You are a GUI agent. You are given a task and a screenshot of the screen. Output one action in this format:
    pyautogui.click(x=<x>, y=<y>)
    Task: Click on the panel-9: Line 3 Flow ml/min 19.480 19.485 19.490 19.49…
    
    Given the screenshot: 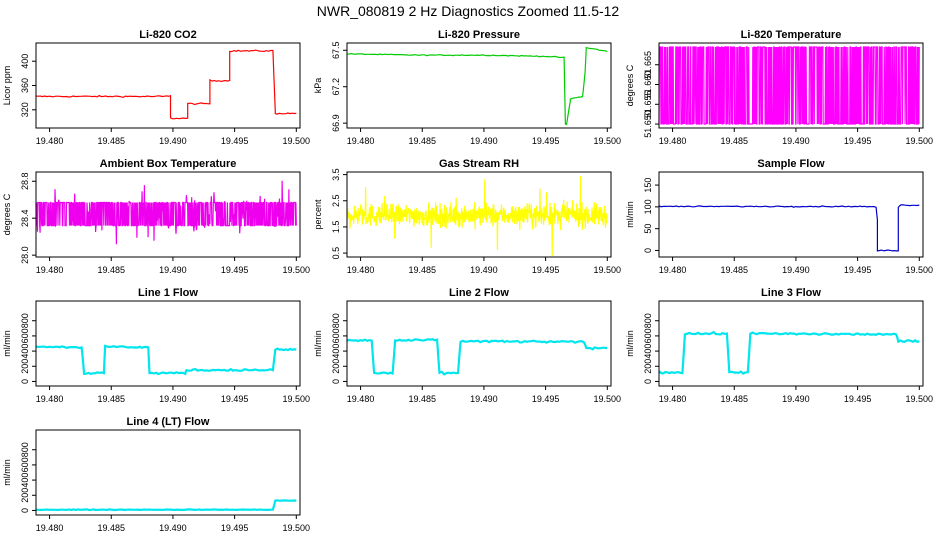 What is the action you would take?
    pyautogui.click(x=779, y=345)
    